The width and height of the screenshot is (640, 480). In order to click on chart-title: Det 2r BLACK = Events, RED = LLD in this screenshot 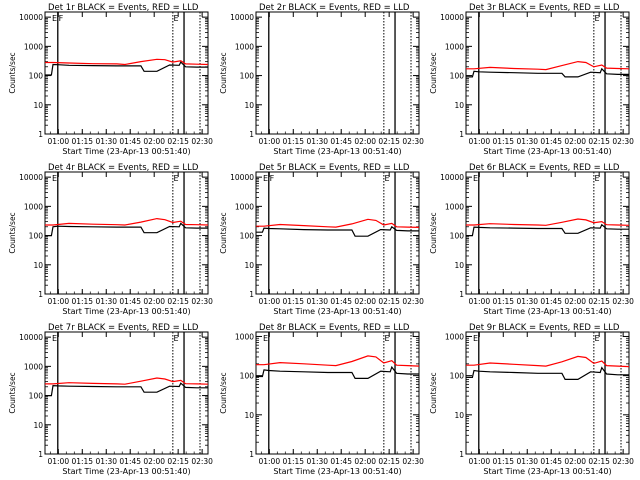, I will do `click(334, 8)`.